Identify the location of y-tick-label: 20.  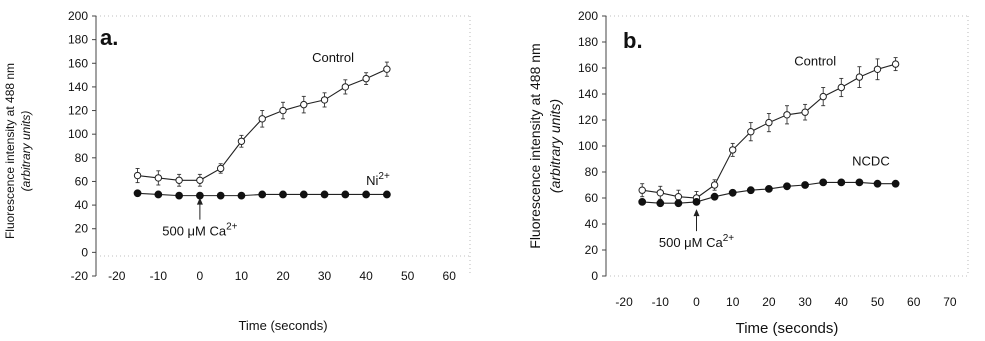
(592, 250).